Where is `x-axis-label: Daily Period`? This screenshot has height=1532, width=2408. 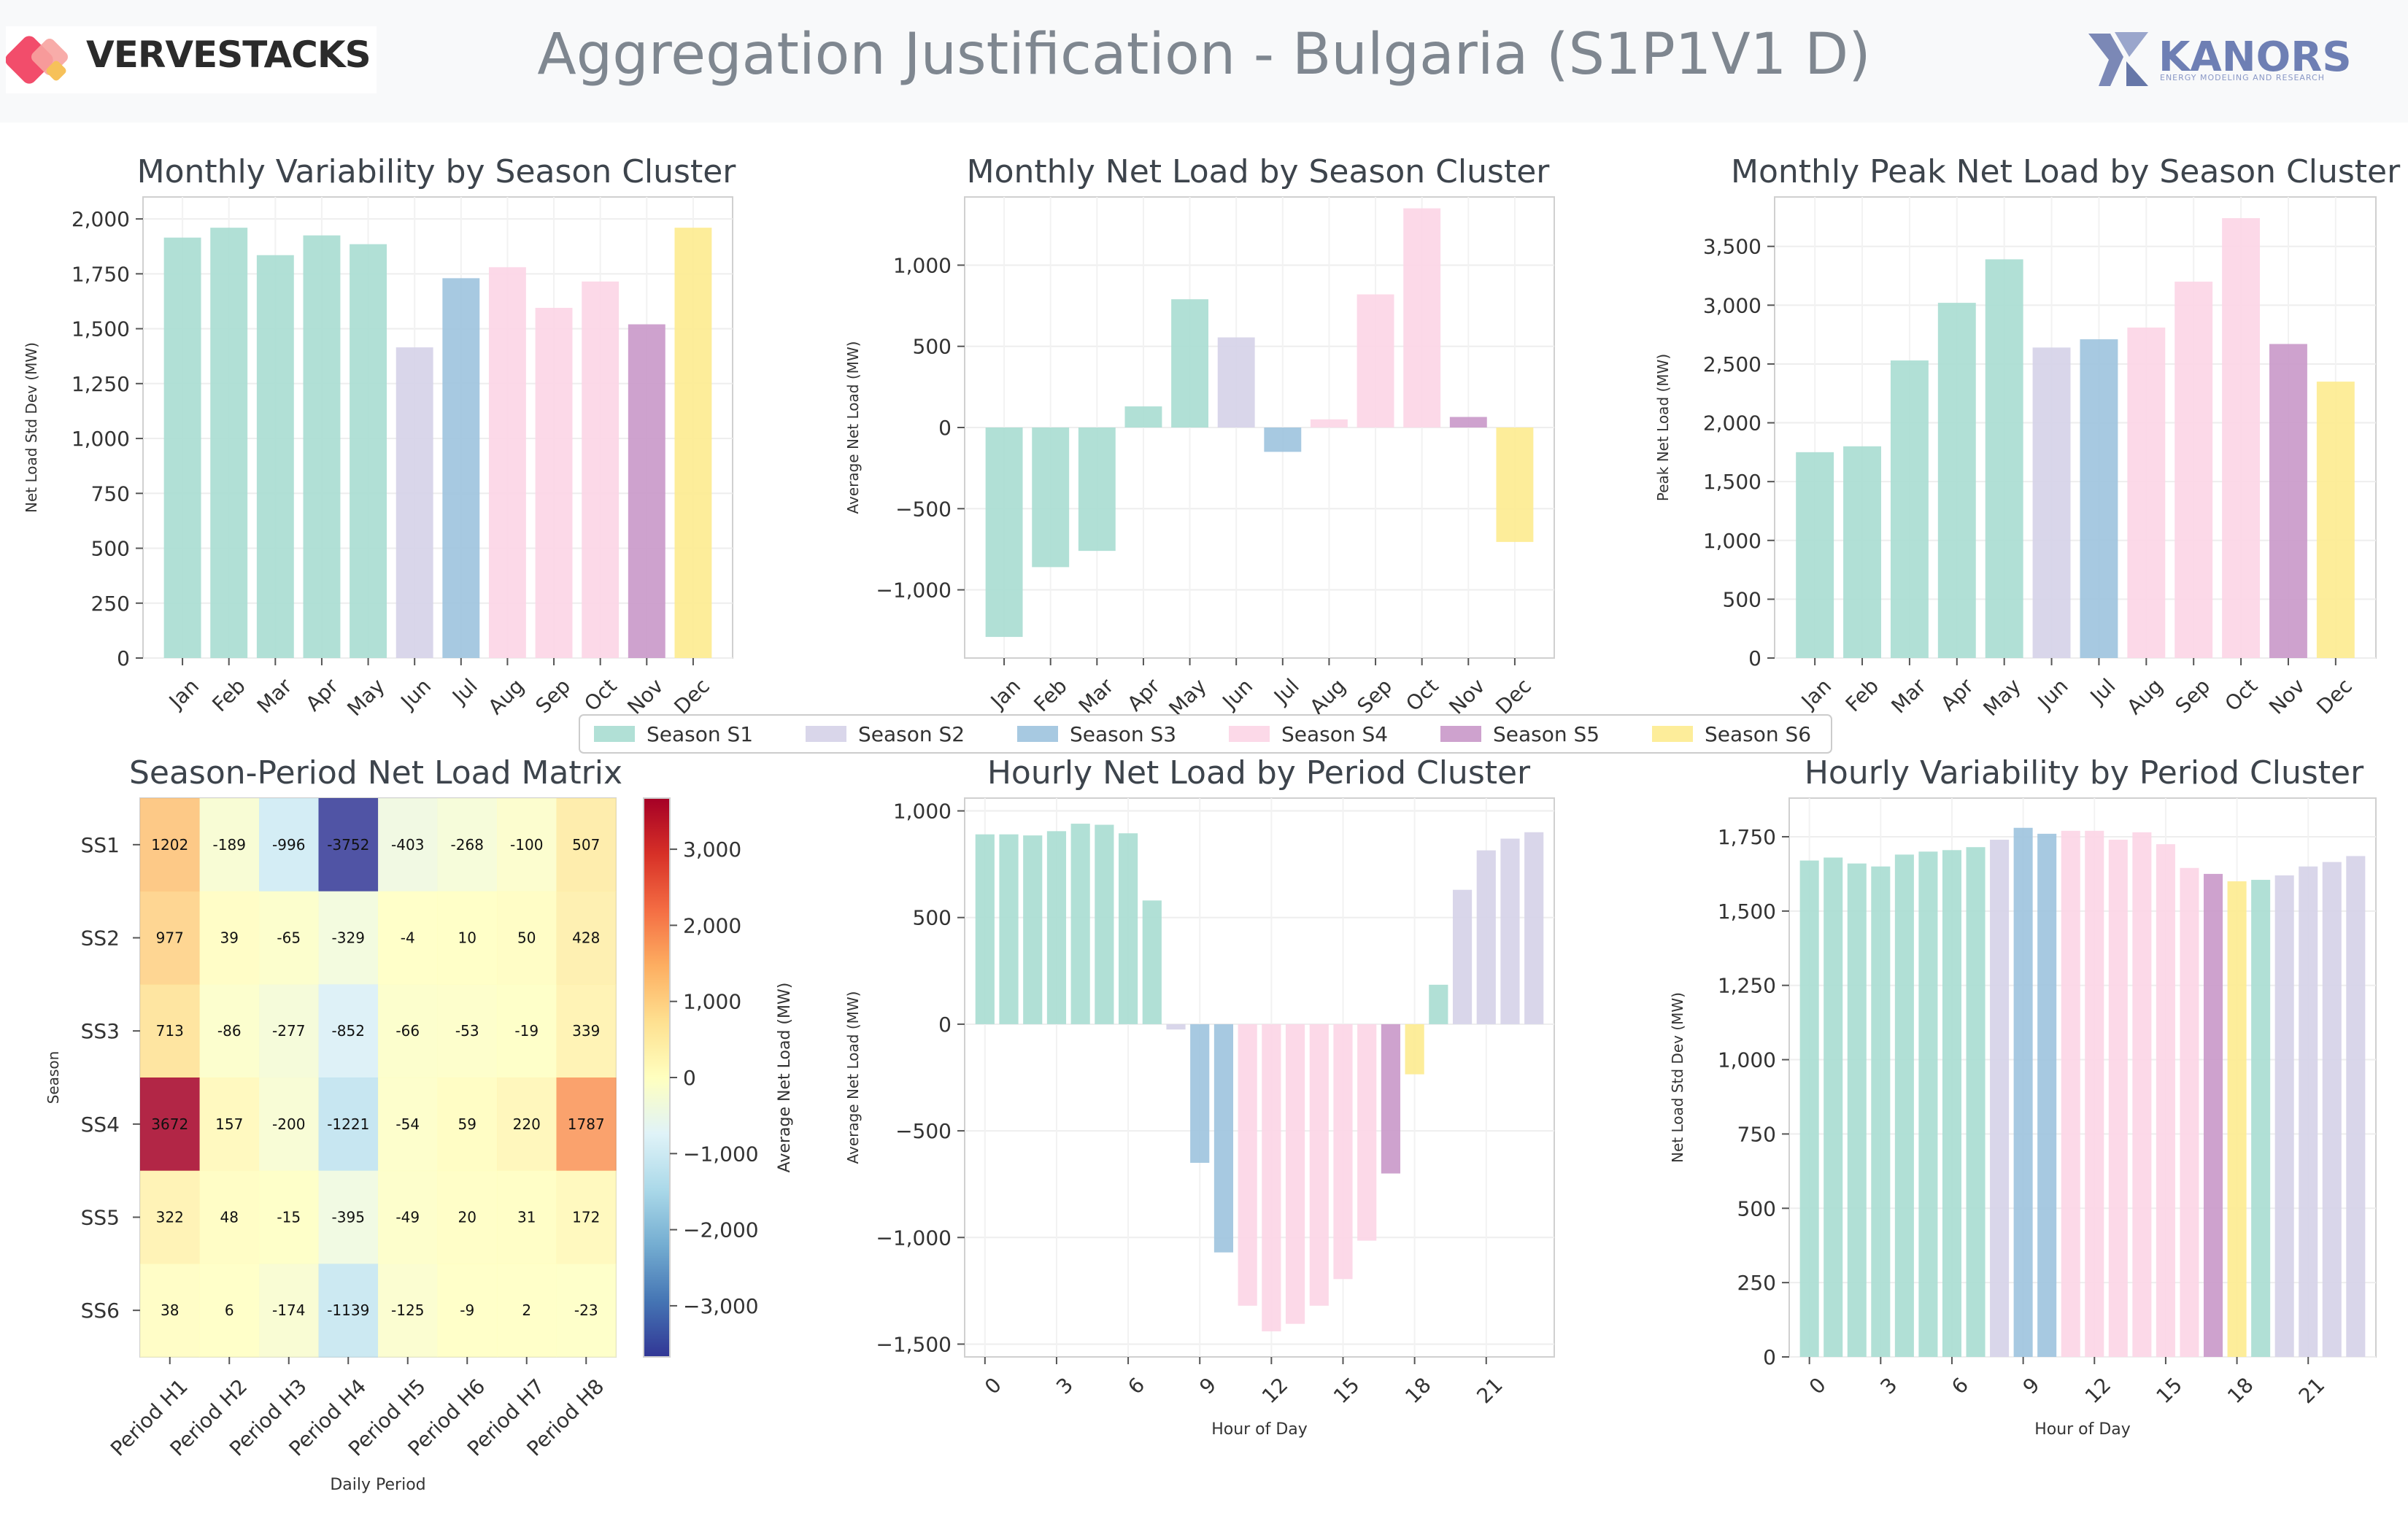
x-axis-label: Daily Period is located at coordinates (377, 1485).